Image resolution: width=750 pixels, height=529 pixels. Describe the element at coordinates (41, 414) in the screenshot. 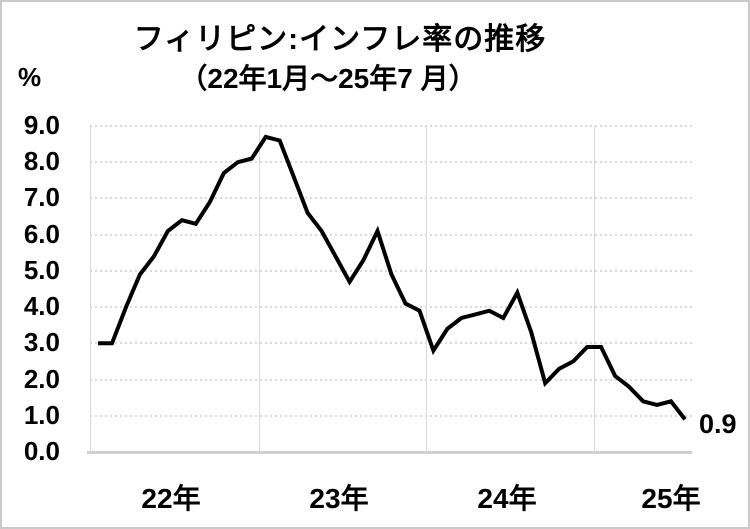

I see `y-tick-label-1.0: 1.0` at that location.